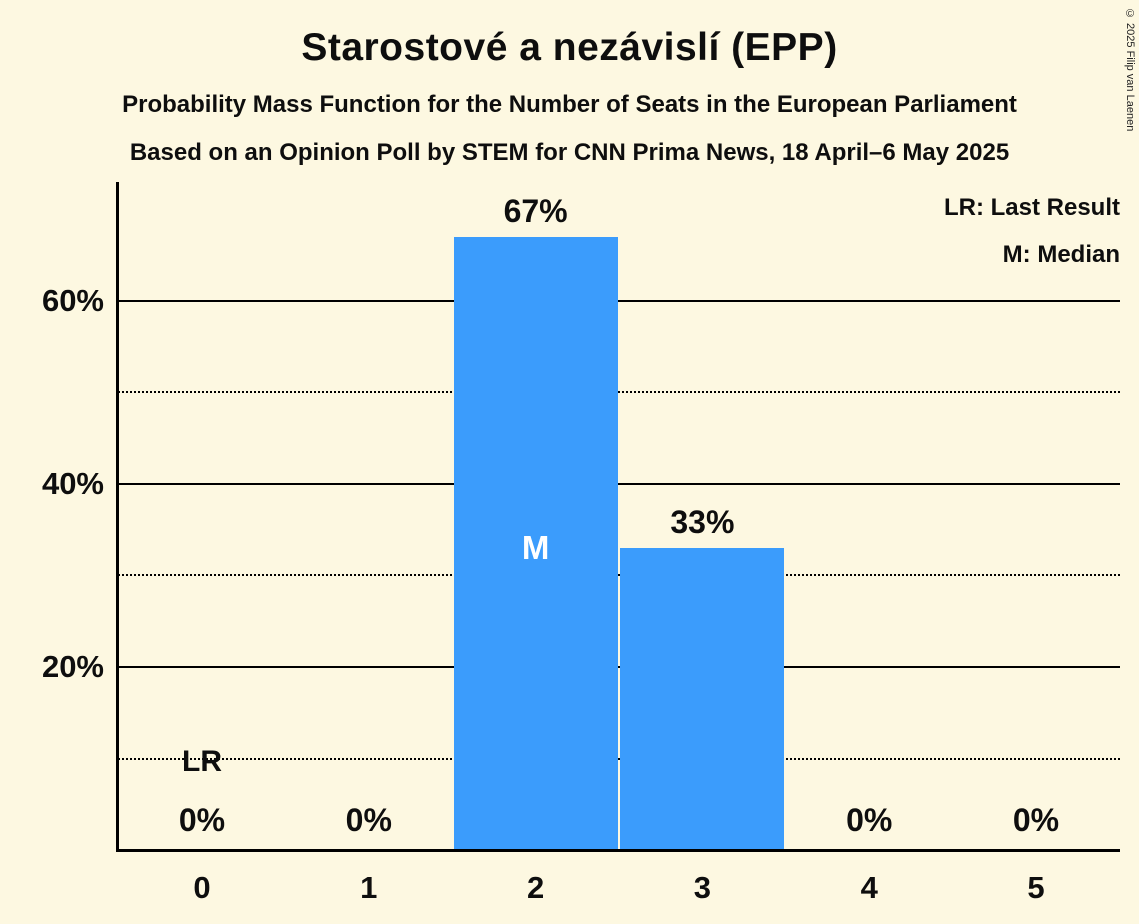  Describe the element at coordinates (535, 547) in the screenshot. I see `median-marker: M` at that location.